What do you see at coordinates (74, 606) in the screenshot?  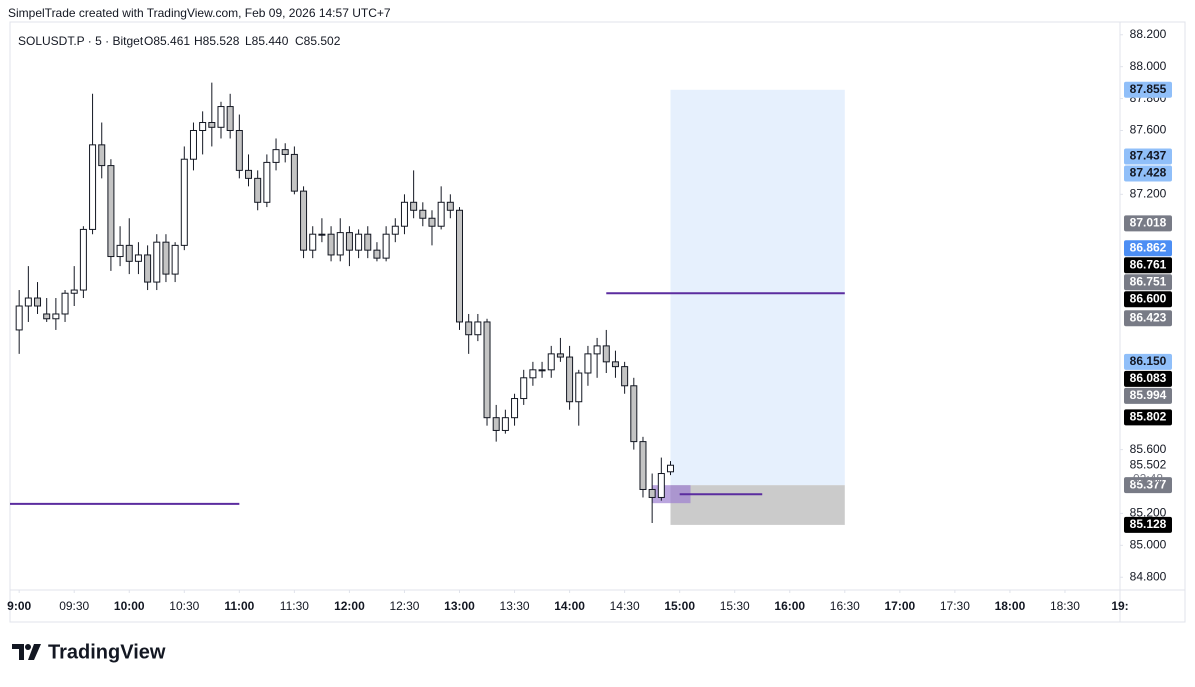 I see `x-tick-label: 09:30` at bounding box center [74, 606].